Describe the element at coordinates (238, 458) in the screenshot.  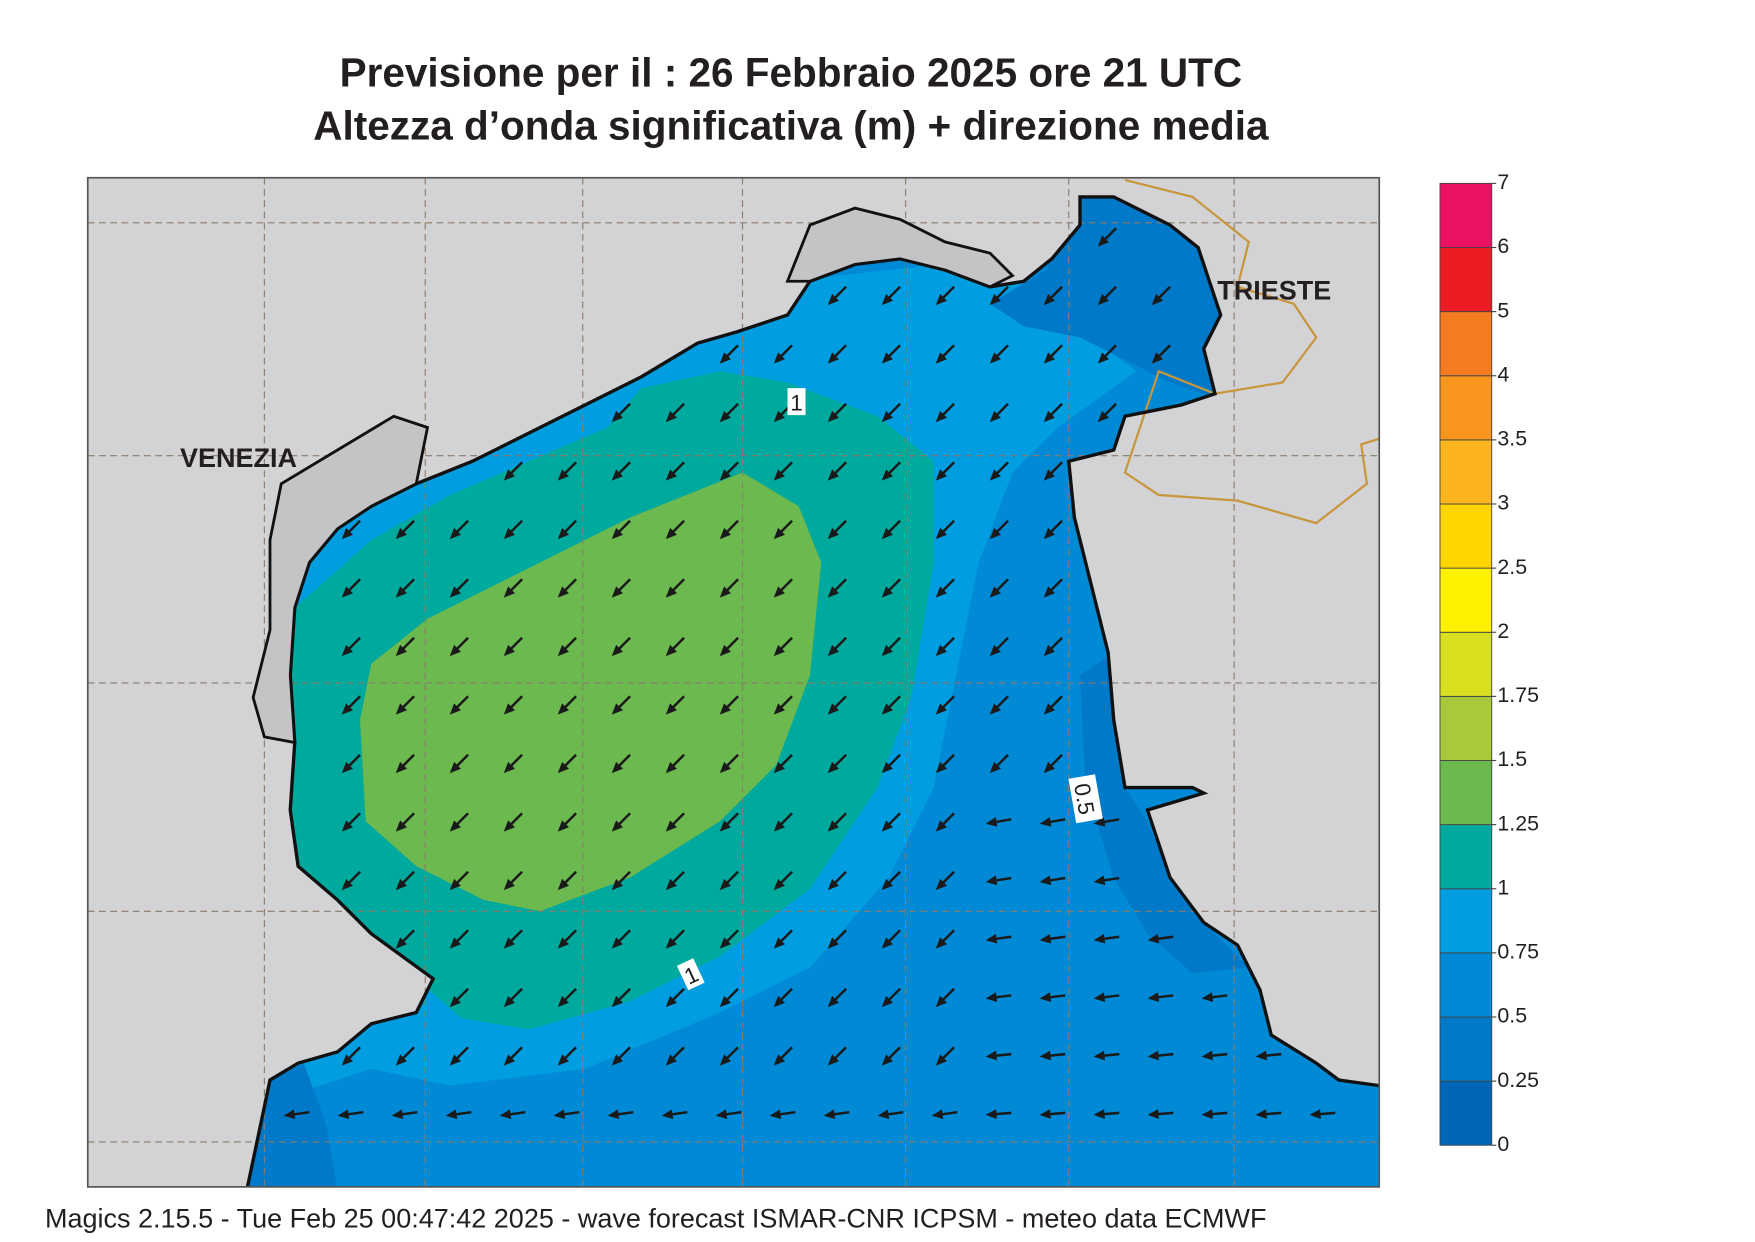
I see `place-label: VENEZIA` at that location.